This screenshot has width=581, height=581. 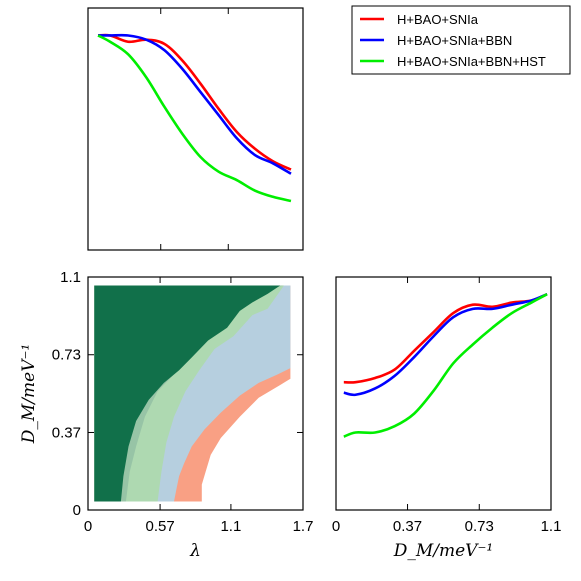 I want to click on contour-ytick-label: 0.37, so click(x=66, y=432).